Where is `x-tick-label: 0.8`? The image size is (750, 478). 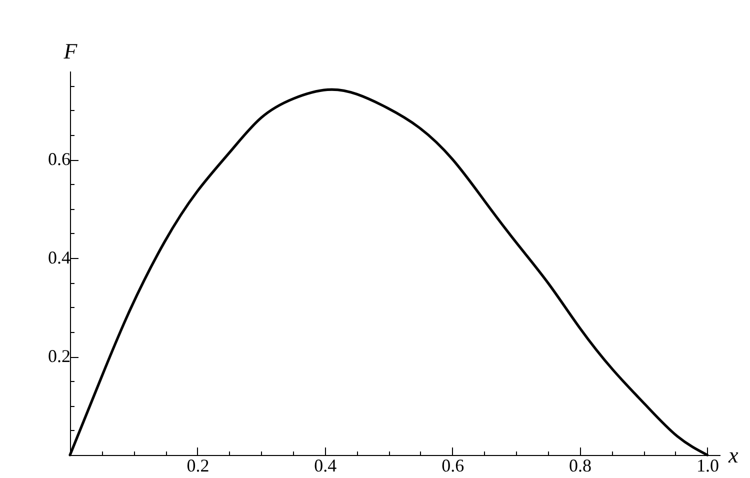 x-tick-label: 0.8 is located at coordinates (580, 466).